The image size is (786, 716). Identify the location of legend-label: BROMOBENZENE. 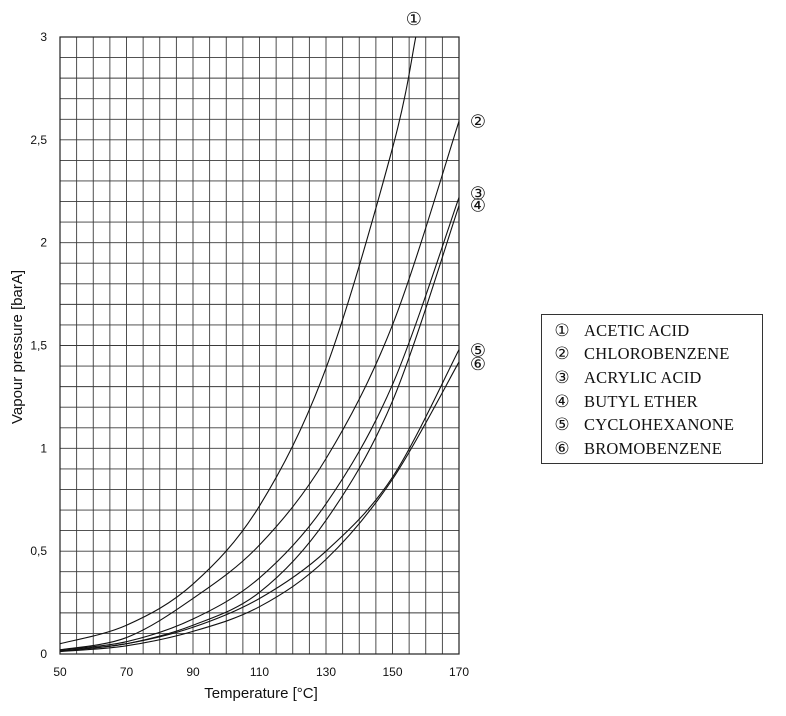
(653, 448).